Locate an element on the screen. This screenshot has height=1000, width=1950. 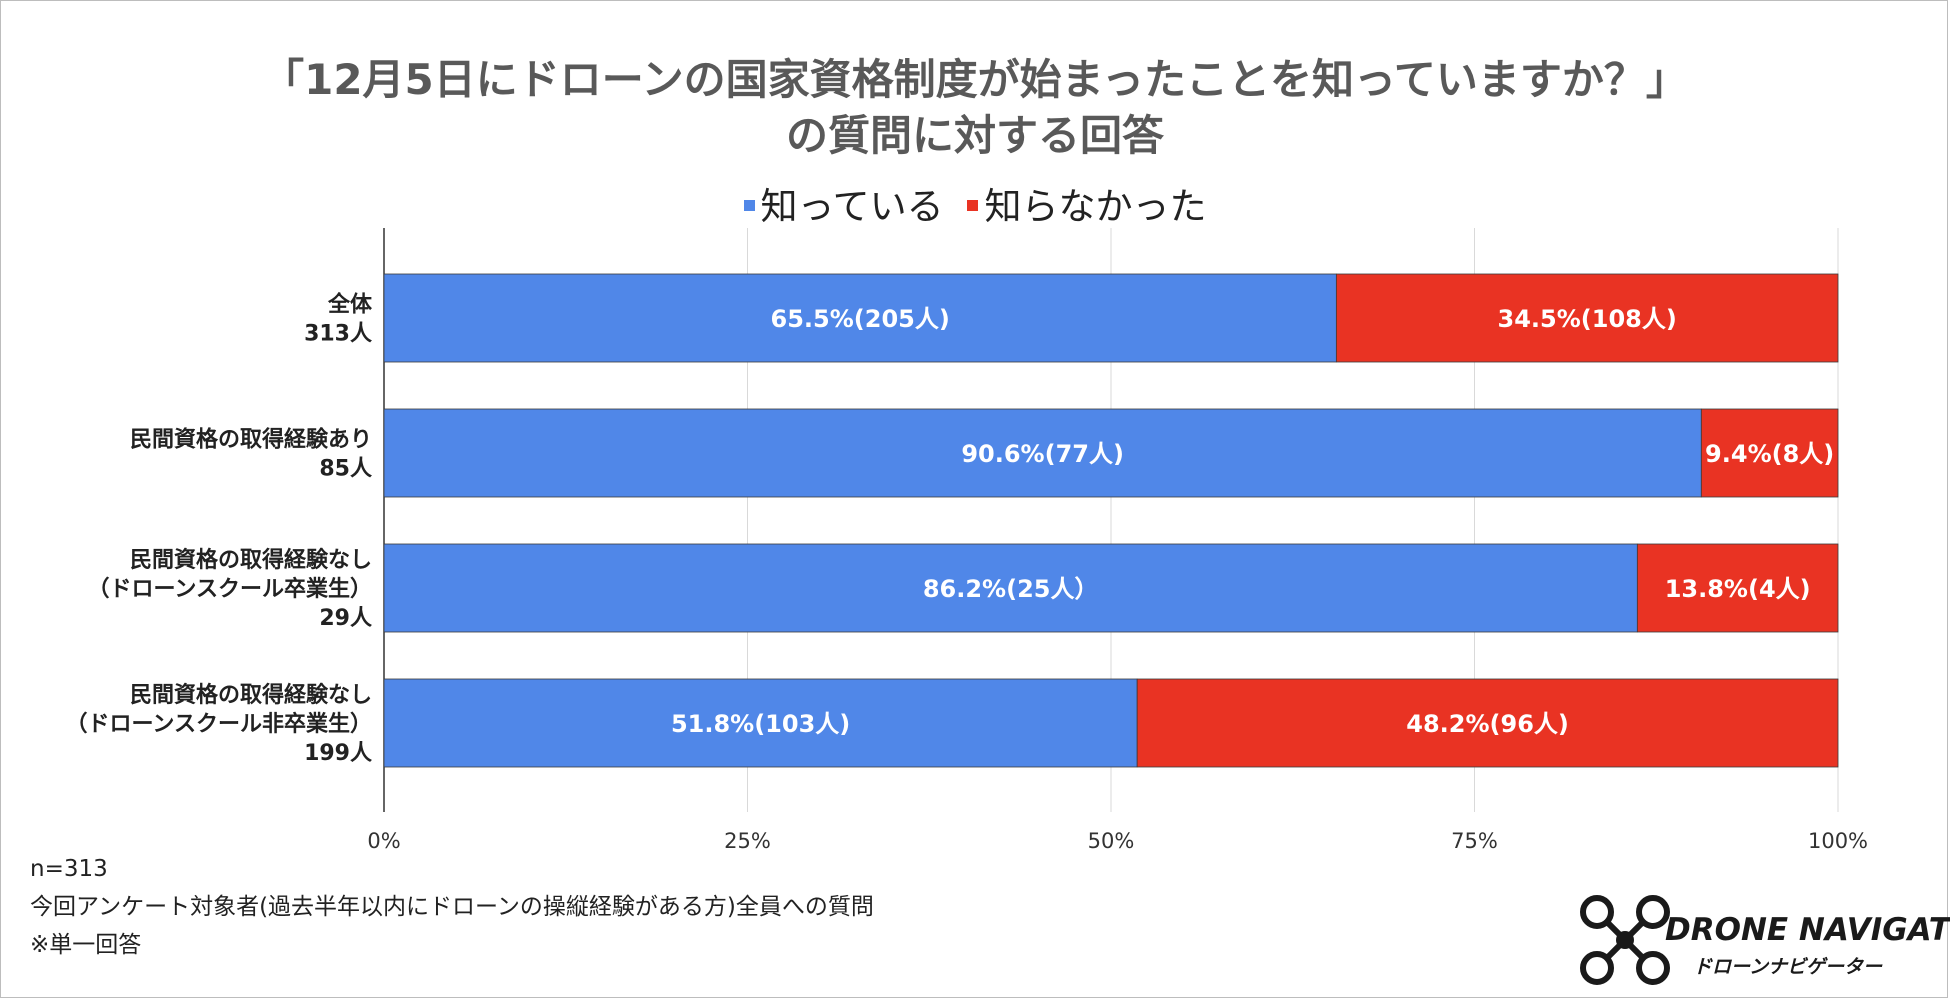
category-label-line: （ドローンスクール卒業生） is located at coordinates (230, 589).